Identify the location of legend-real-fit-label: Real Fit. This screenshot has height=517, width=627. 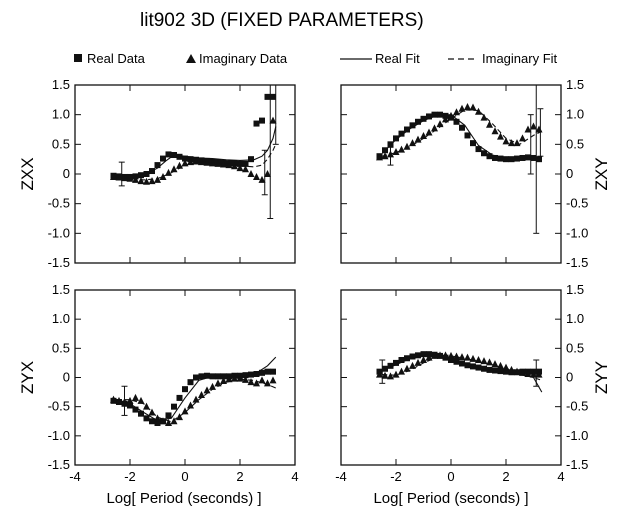
(397, 58).